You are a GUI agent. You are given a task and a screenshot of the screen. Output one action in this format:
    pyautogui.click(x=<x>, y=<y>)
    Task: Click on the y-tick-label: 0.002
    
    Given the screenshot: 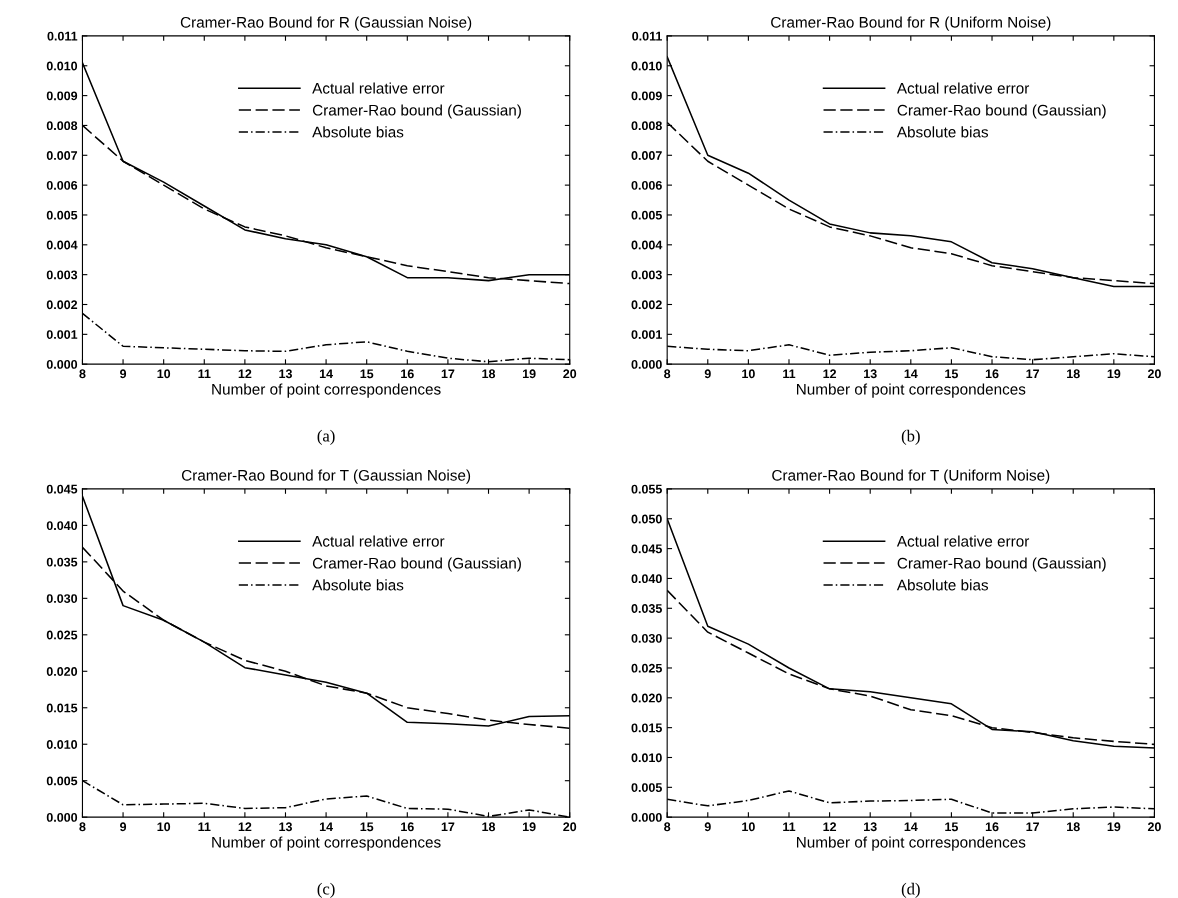 What is the action you would take?
    pyautogui.click(x=62, y=305)
    